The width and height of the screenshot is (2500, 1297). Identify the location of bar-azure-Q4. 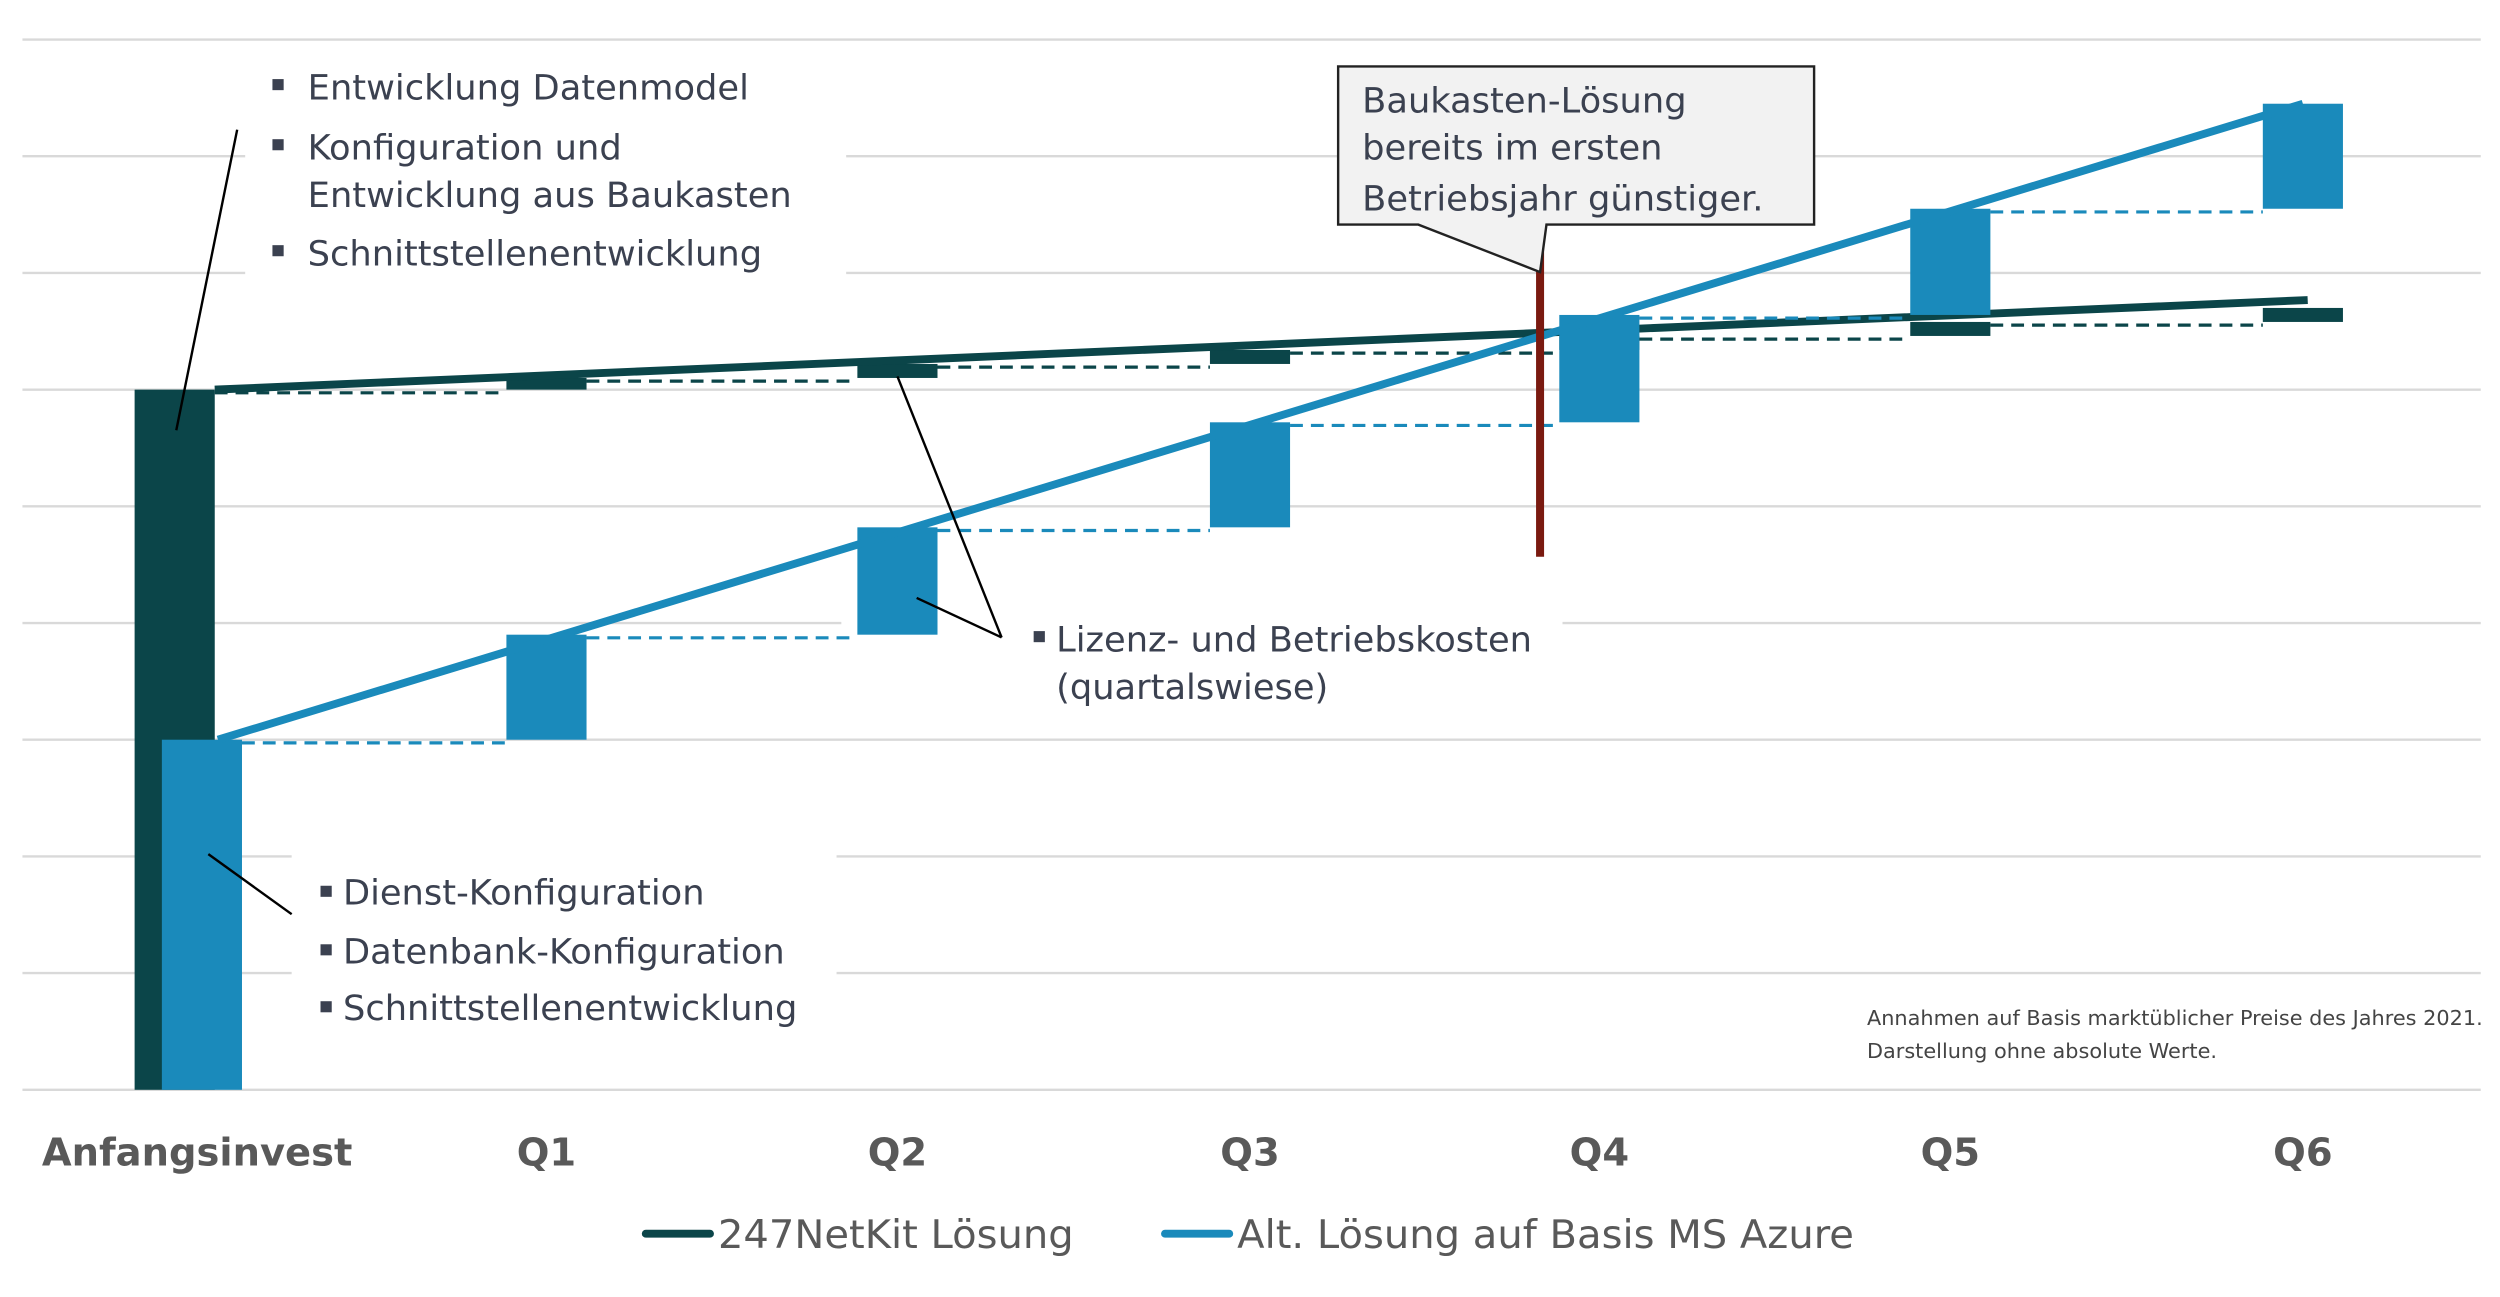
(1599, 368).